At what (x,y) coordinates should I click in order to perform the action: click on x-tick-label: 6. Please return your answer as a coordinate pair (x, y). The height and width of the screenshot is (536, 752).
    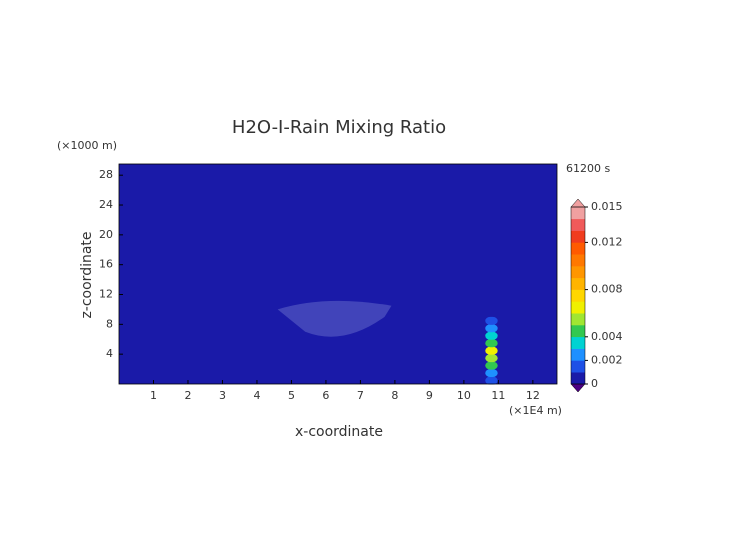
    Looking at the image, I should click on (325, 395).